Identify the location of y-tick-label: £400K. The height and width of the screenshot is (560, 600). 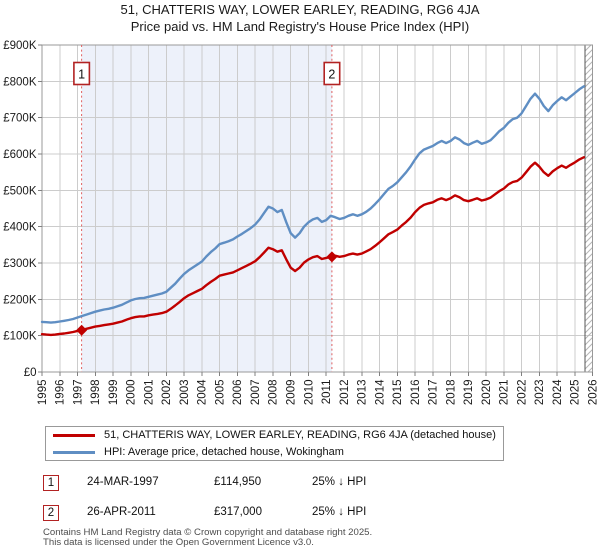
(20, 228).